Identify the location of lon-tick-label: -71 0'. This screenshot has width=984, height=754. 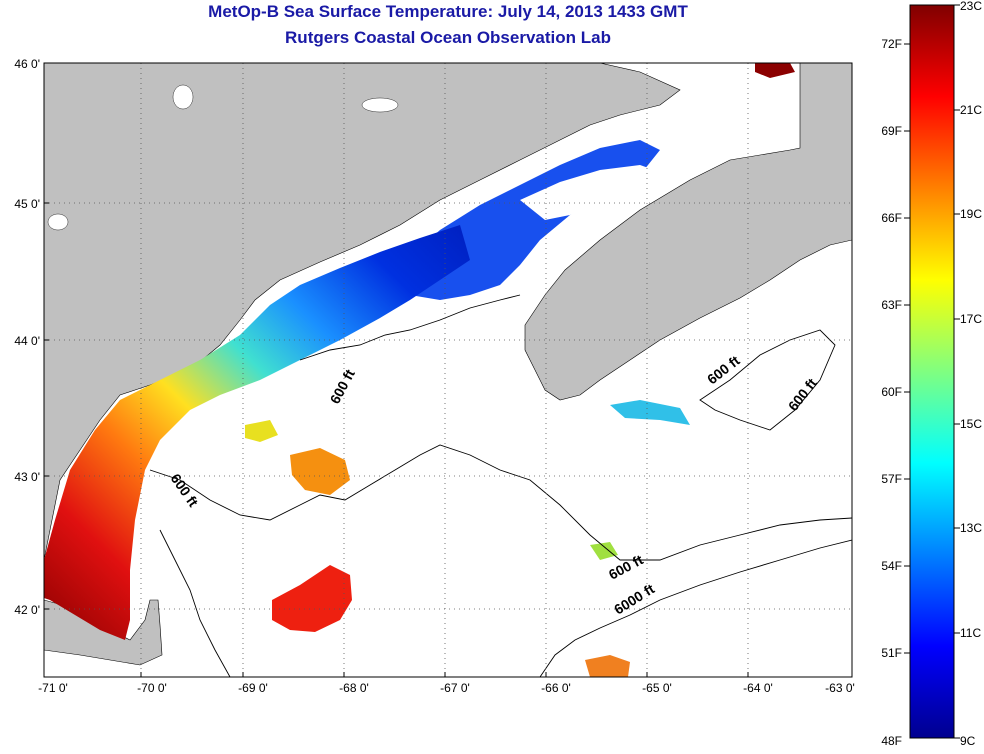
(53, 688).